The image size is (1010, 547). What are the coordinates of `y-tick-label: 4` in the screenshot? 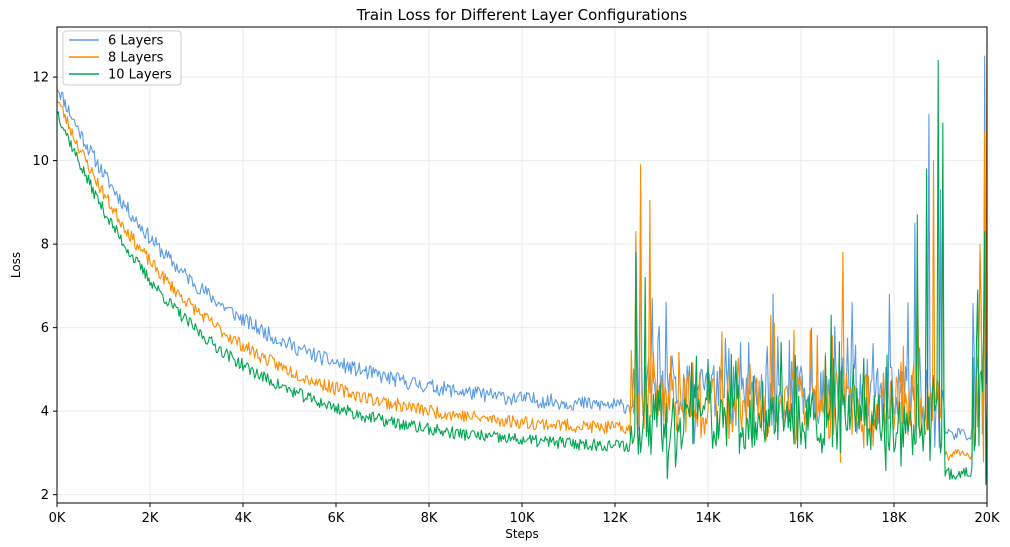 It's located at (45, 412).